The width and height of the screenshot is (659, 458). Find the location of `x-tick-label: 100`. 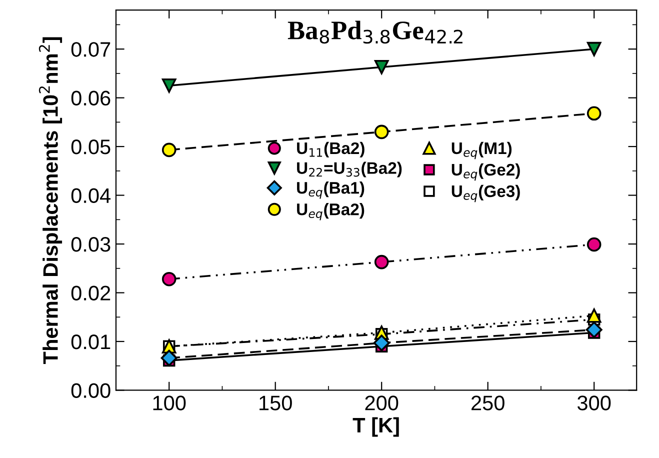

x-tick-label: 100 is located at coordinates (169, 403).